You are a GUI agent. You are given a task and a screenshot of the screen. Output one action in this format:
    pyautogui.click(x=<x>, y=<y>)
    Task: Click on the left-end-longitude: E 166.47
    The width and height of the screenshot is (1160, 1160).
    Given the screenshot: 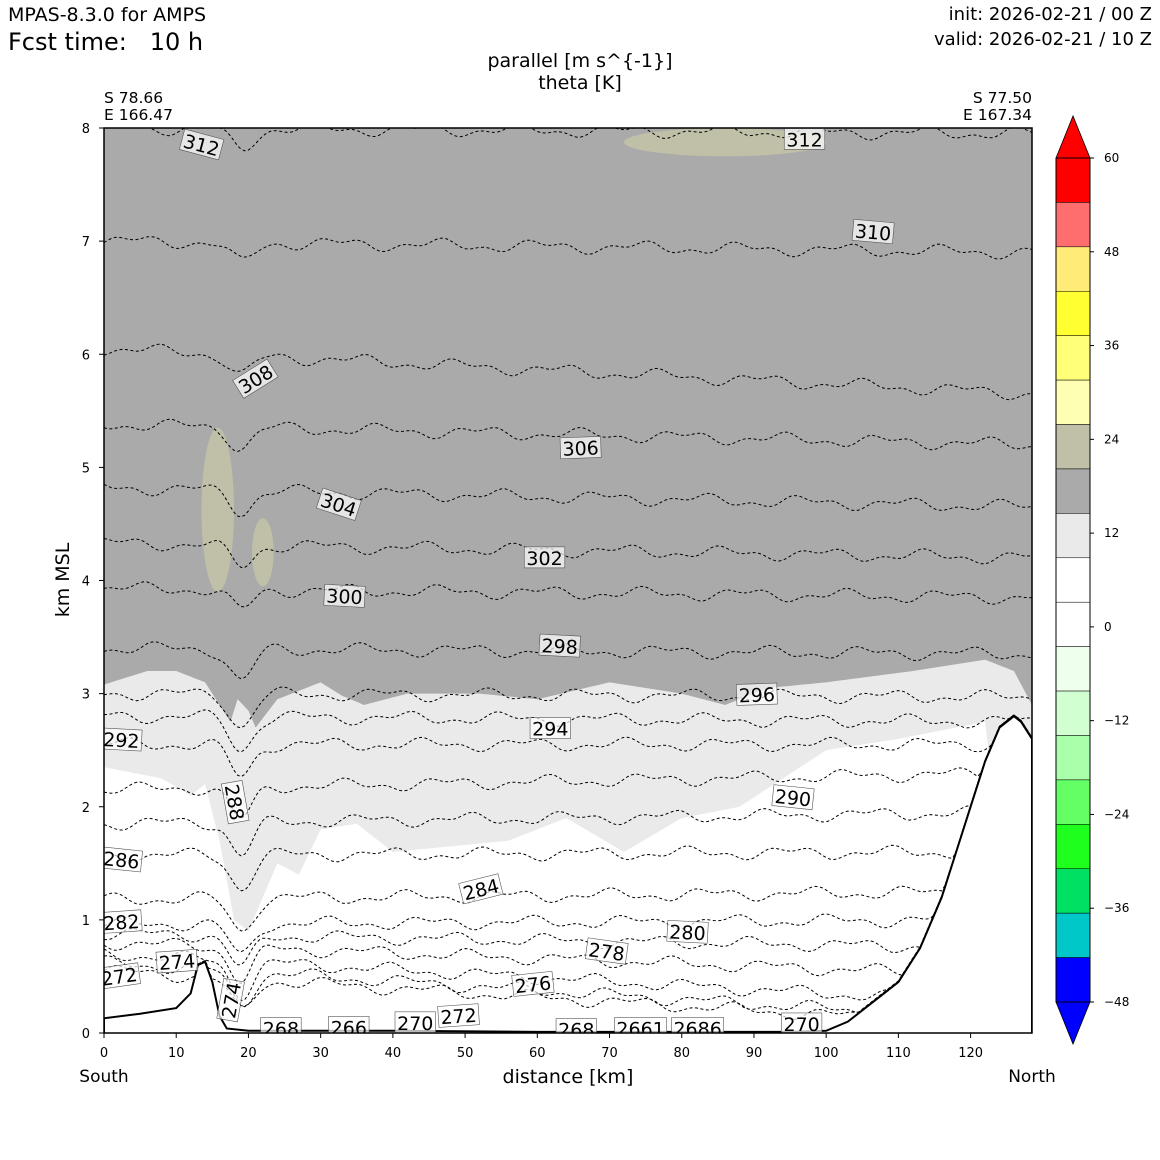 What is the action you would take?
    pyautogui.click(x=138, y=115)
    